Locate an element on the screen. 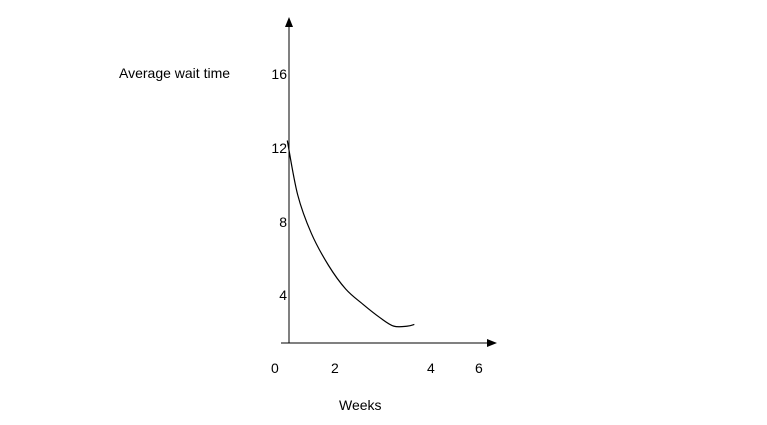 The image size is (767, 425). y-tick-label: 8 is located at coordinates (283, 222).